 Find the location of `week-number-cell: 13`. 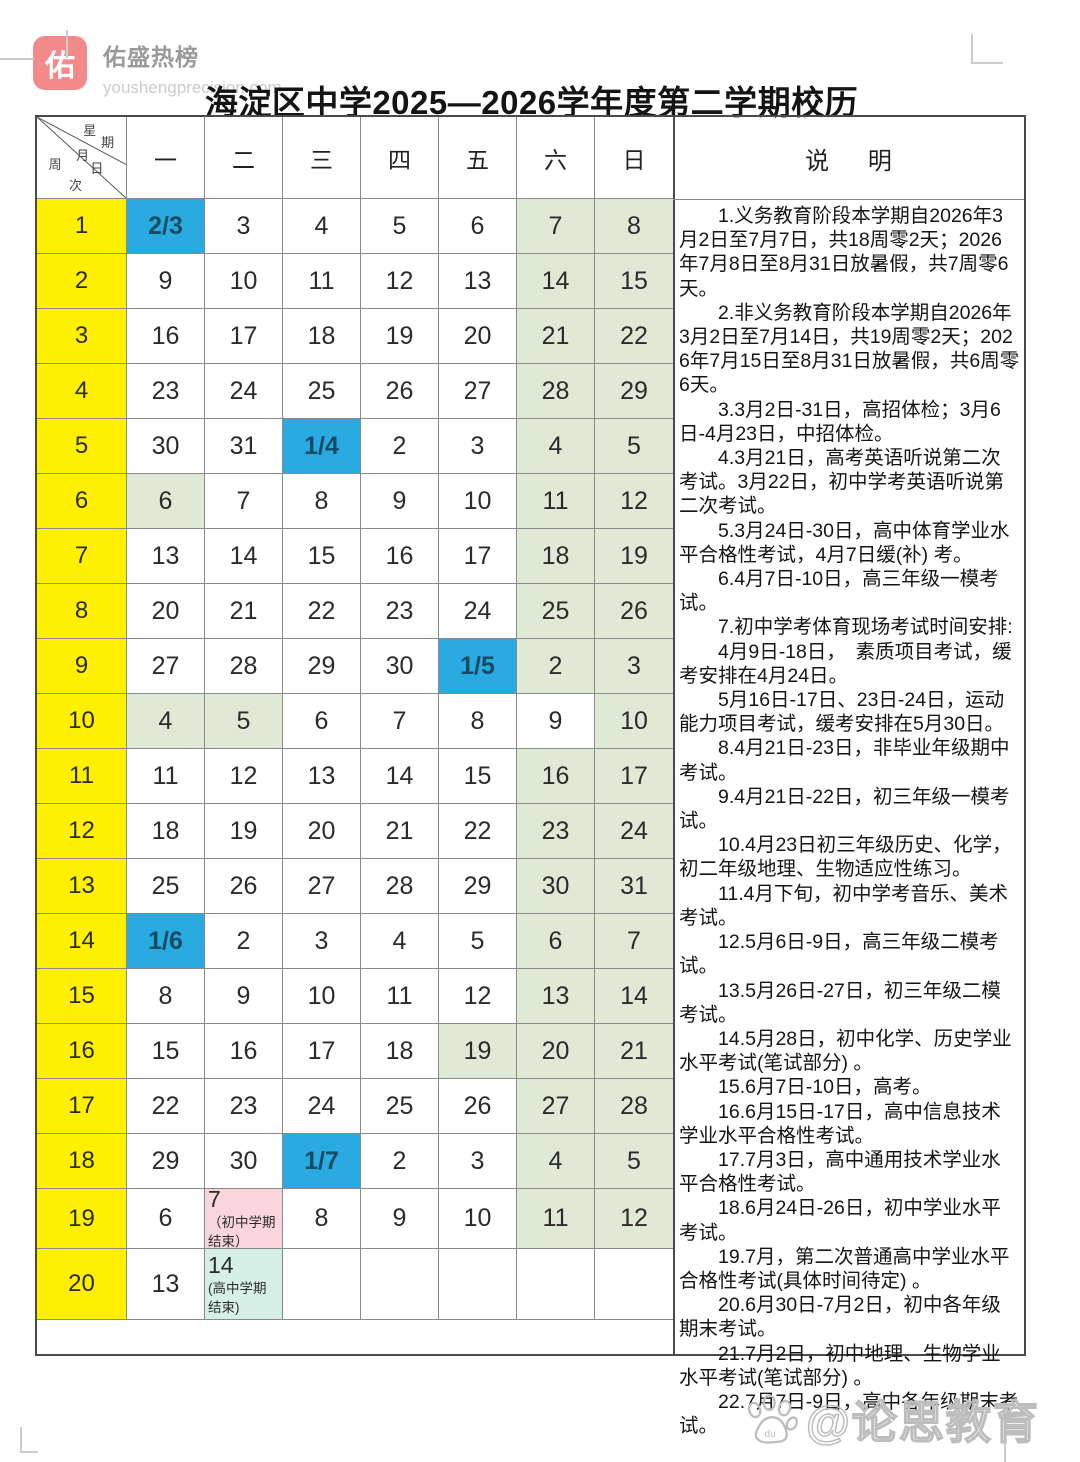

week-number-cell: 13 is located at coordinates (82, 886).